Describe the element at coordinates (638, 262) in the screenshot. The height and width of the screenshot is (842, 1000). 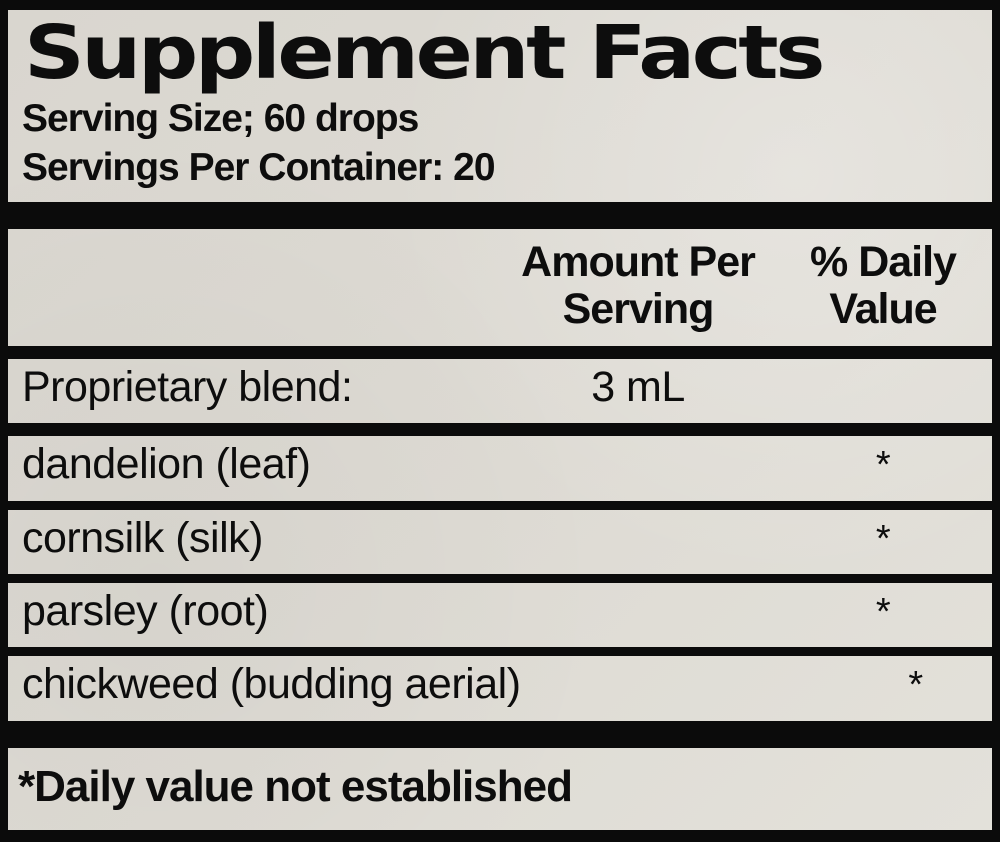
I see `amount-header-line1: Amount Per` at that location.